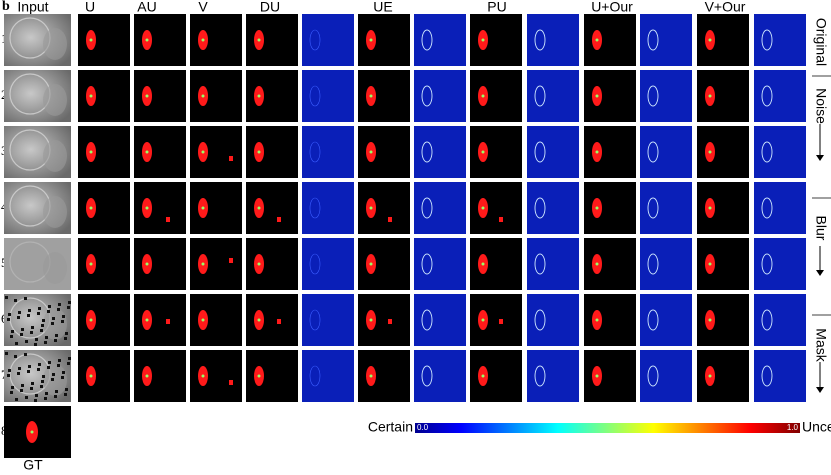 This screenshot has height=475, width=831. Describe the element at coordinates (382, 7) in the screenshot. I see `column-header: UE` at that location.